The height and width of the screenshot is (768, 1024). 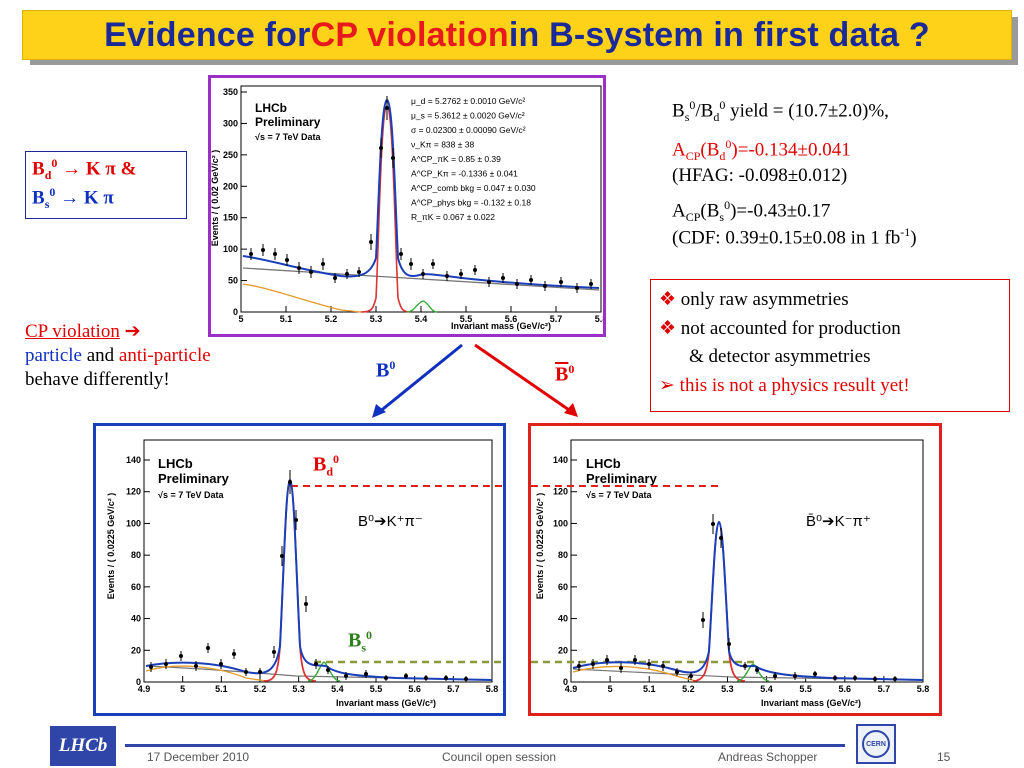 I want to click on y-tick-label: 80, so click(x=563, y=555).